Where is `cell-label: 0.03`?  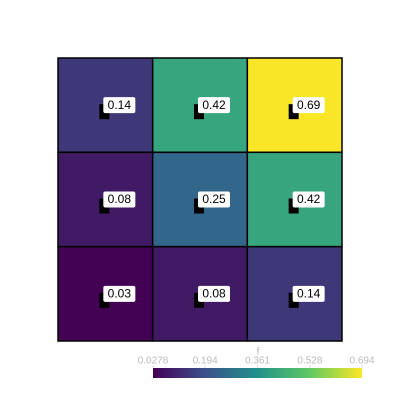
cell-label: 0.03 is located at coordinates (120, 294).